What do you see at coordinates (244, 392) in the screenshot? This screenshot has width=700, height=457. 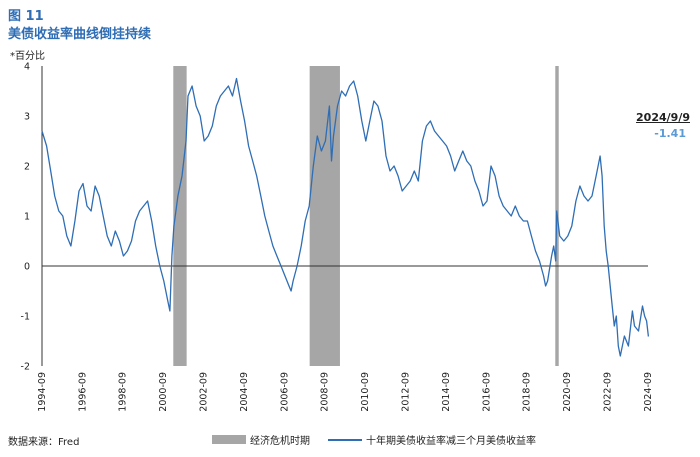 I see `x-tick-label-5: 2004-09` at bounding box center [244, 392].